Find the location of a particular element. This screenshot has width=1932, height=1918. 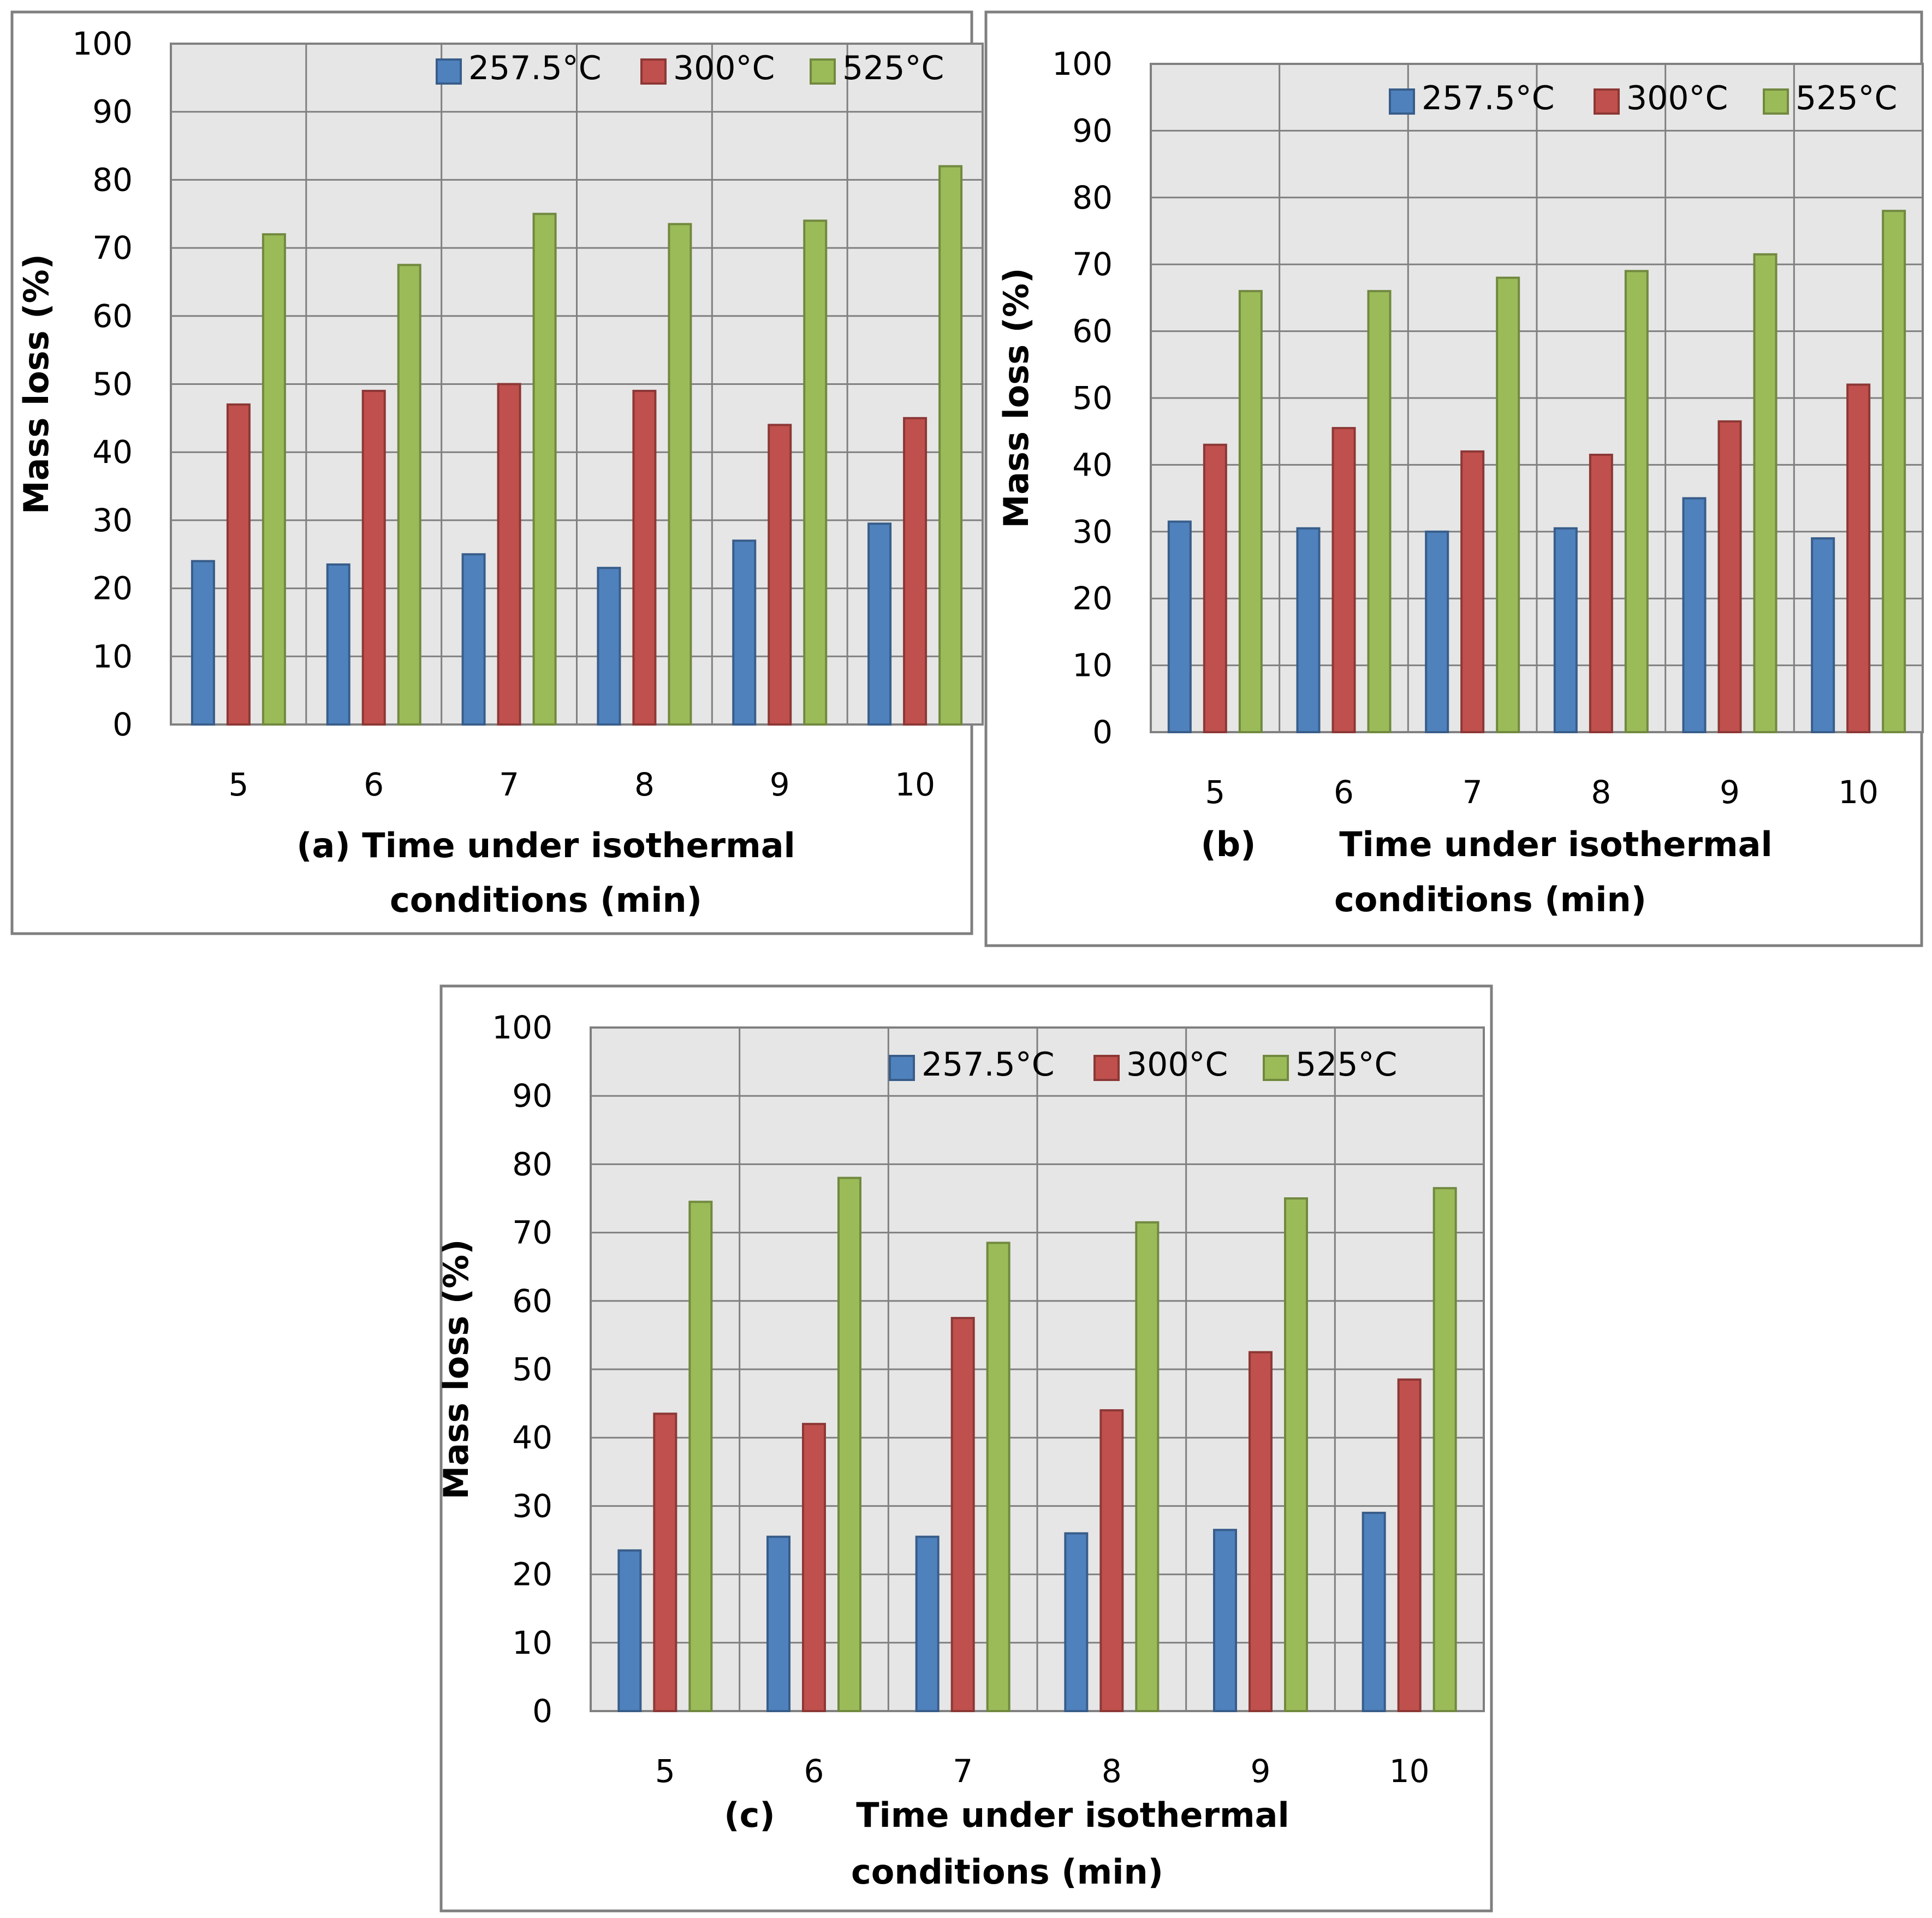

y-axis-title: Mass loss (%) is located at coordinates (36, 384).